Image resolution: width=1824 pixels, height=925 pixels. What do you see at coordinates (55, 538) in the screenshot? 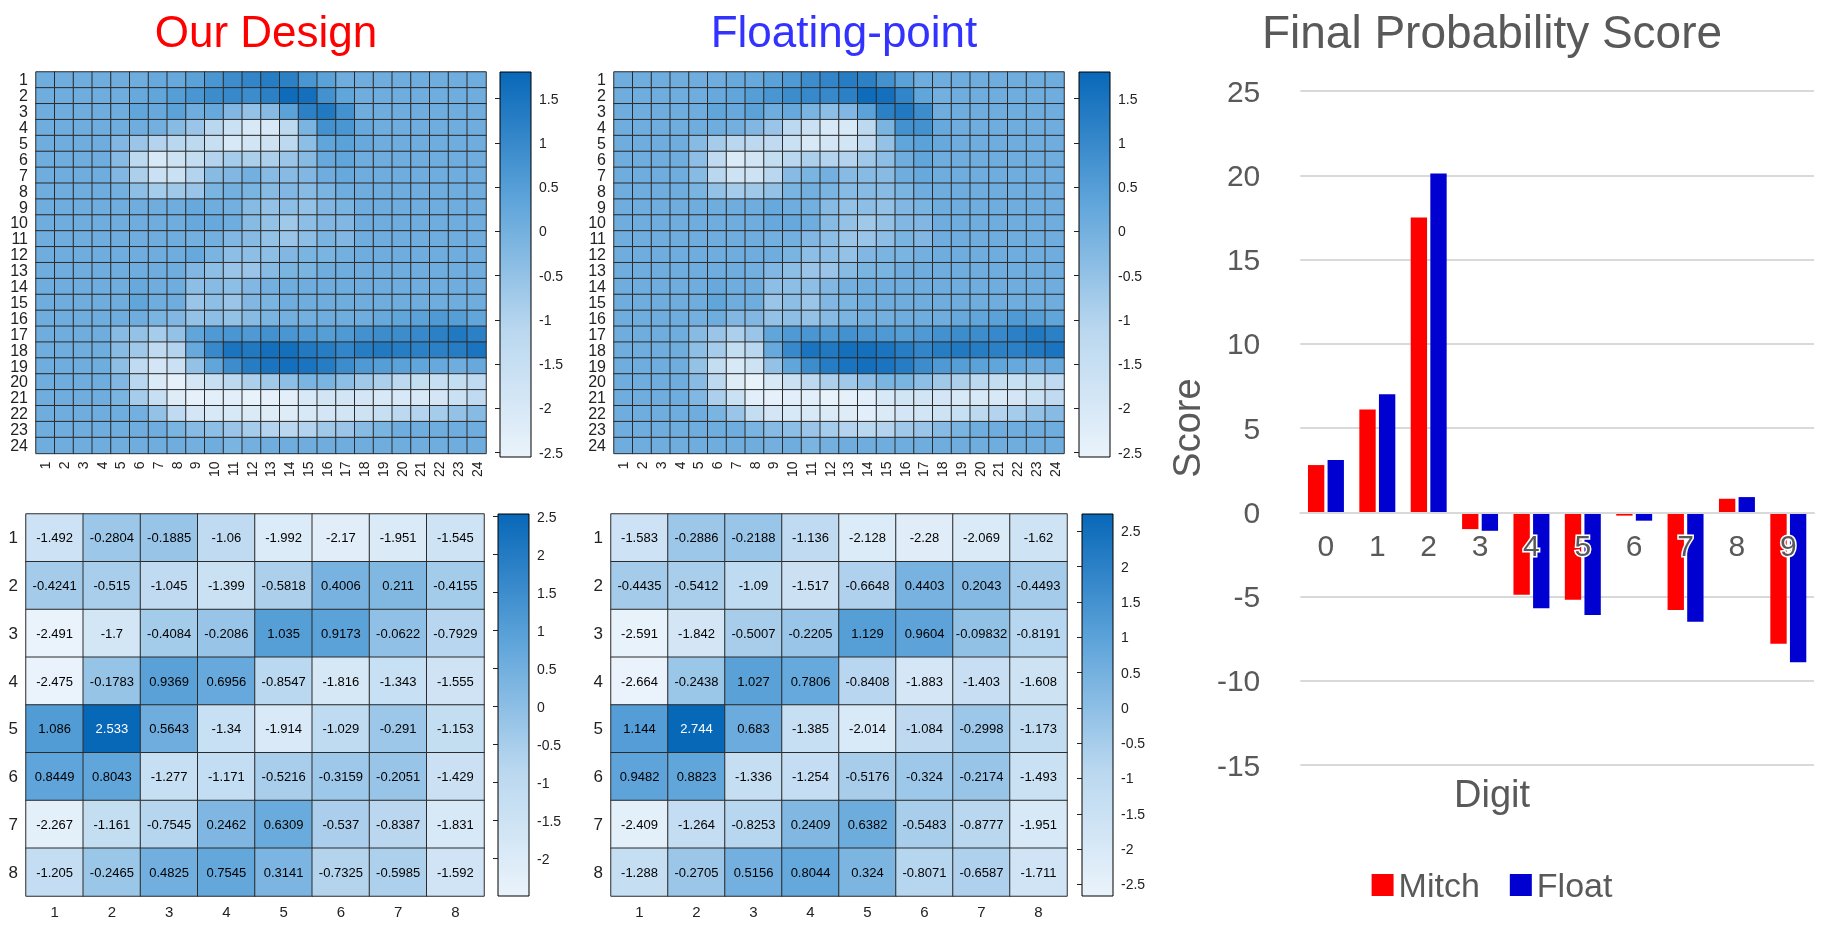
I see `data-label: -1.492` at bounding box center [55, 538].